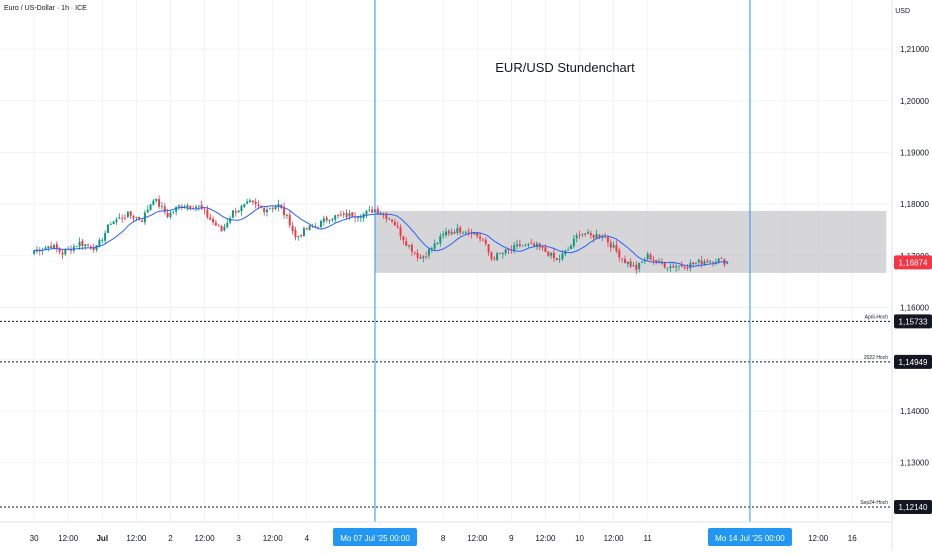  What do you see at coordinates (648, 538) in the screenshot?
I see `x-tick-label: 11` at bounding box center [648, 538].